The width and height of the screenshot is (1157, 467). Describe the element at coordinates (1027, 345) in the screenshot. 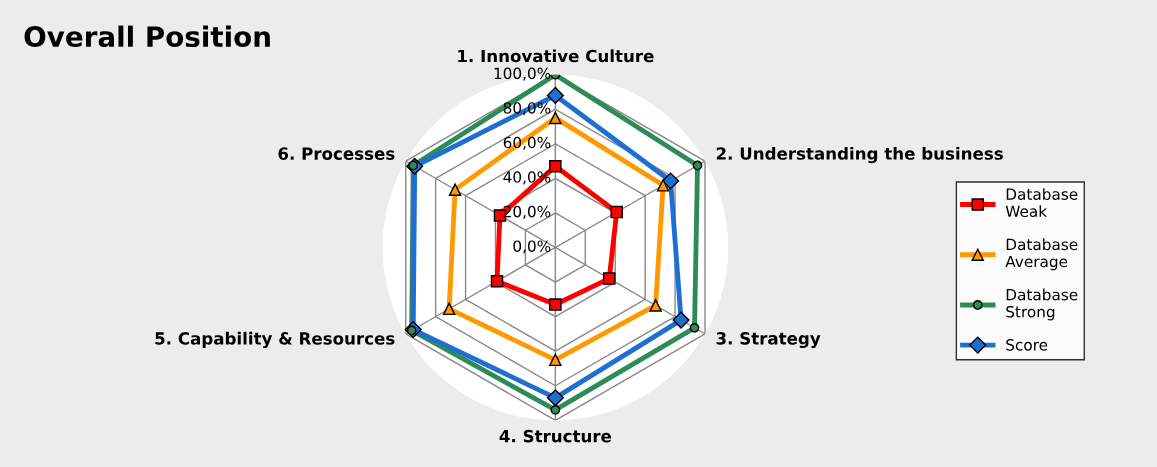

I see `legend-label: Score` at that location.